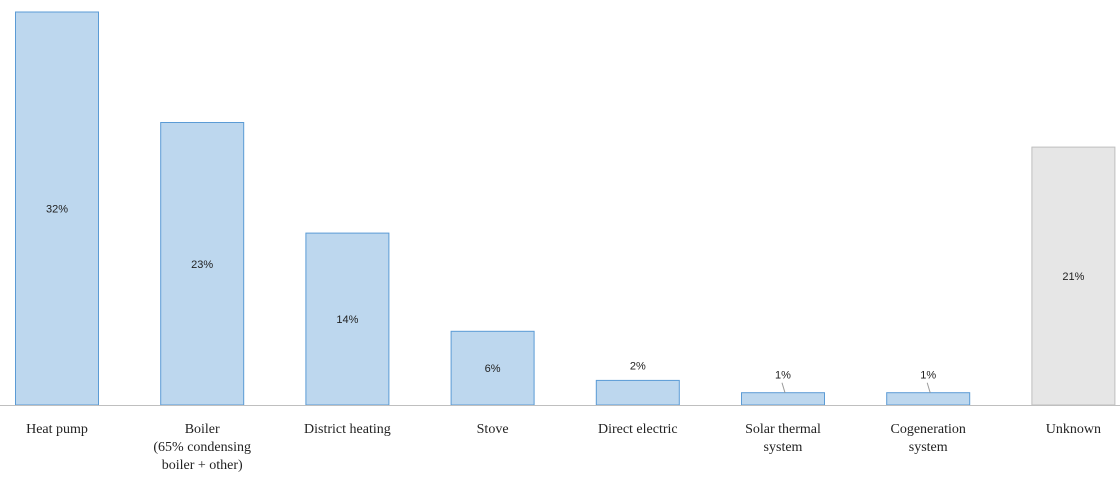 This screenshot has width=1120, height=480. I want to click on value-label-7: 21%, so click(1073, 277).